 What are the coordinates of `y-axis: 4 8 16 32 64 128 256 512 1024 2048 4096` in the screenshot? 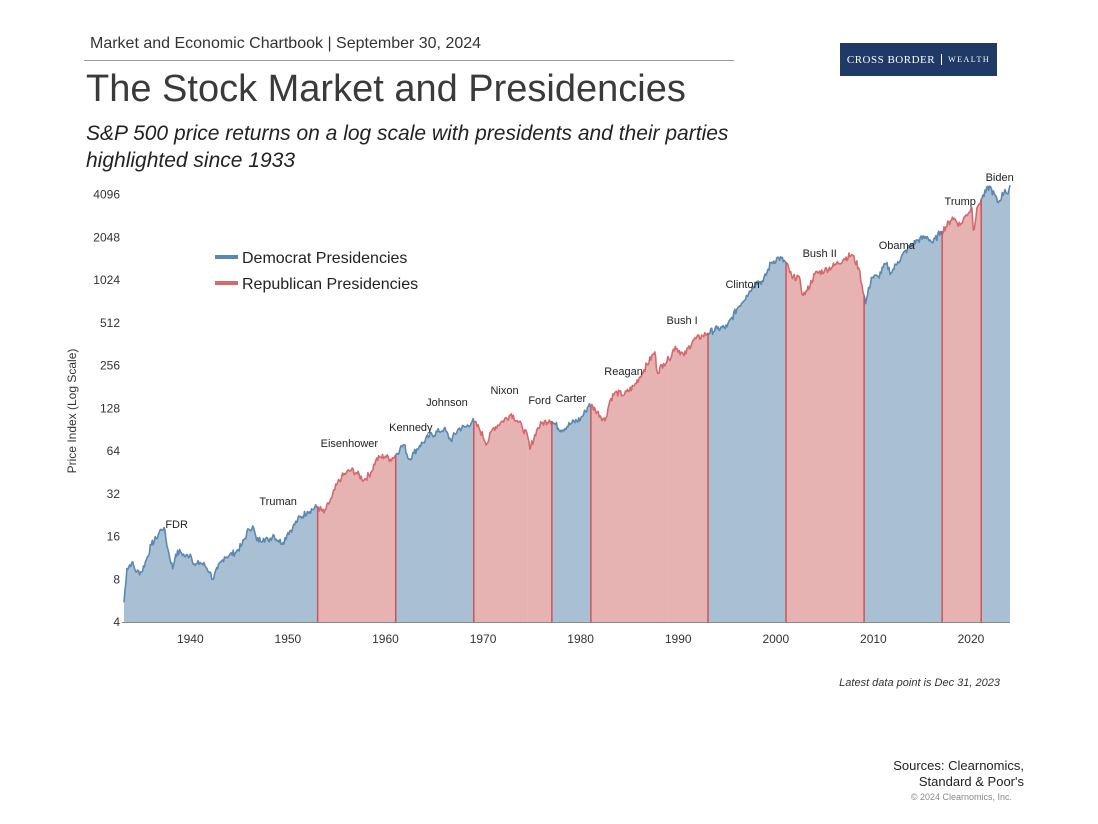 It's located at (106, 408).